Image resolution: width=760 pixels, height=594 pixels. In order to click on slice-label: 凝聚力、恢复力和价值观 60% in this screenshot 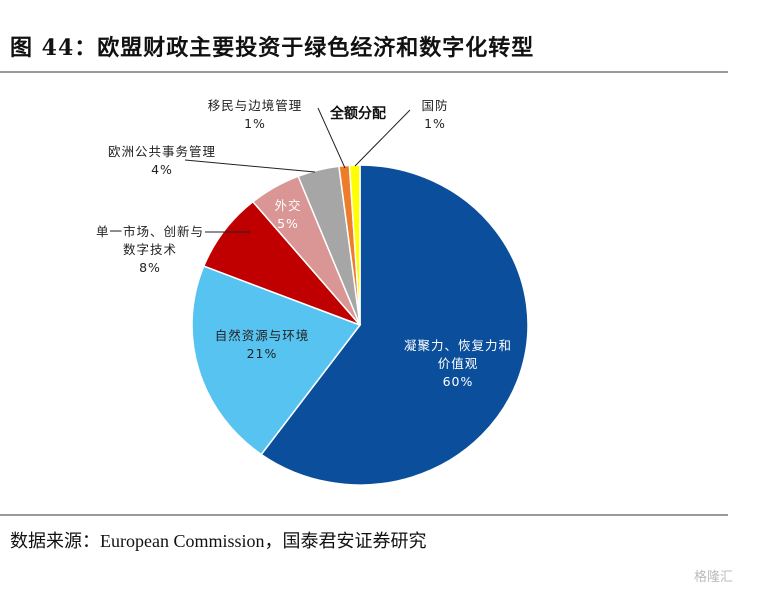, I will do `click(458, 364)`.